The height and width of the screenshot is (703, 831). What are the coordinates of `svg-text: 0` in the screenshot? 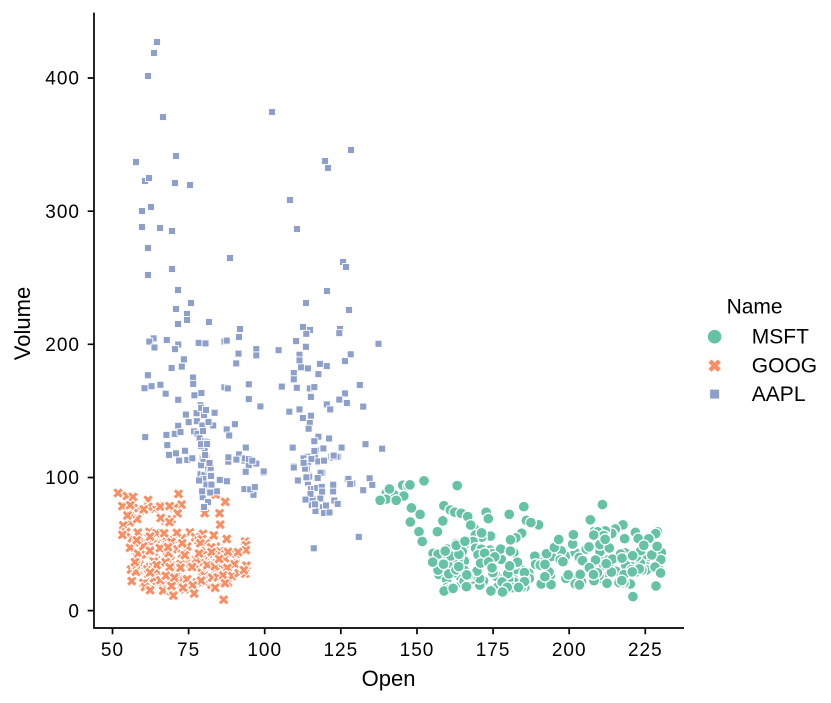 It's located at (74, 611).